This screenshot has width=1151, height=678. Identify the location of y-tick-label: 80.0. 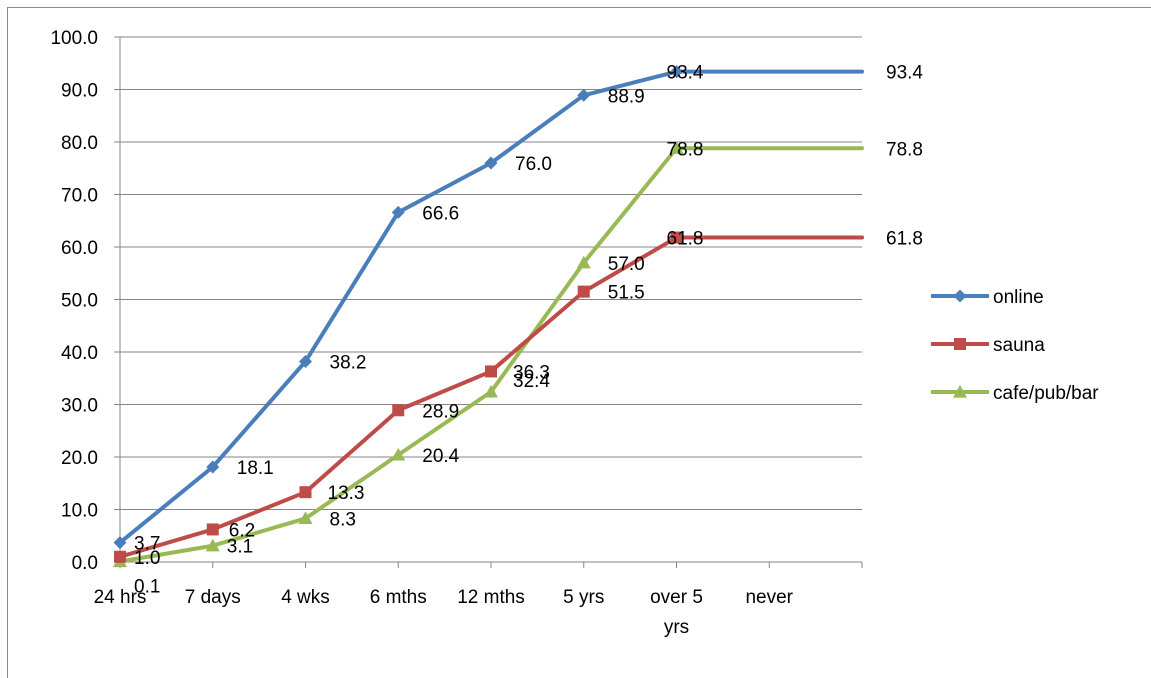
(79, 143).